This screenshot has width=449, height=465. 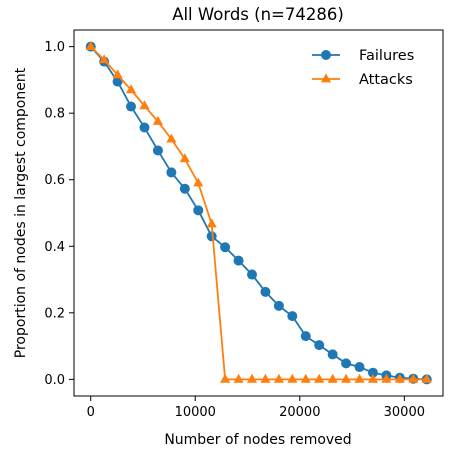 I want to click on y-tick-label: 0.8, so click(x=54, y=114).